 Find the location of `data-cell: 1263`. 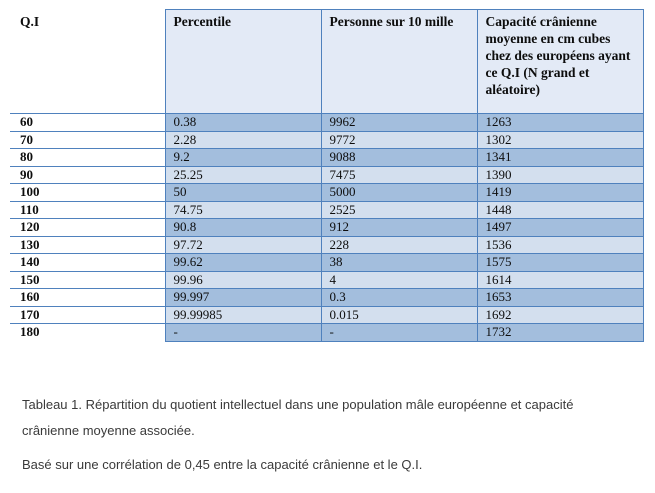

data-cell: 1263 is located at coordinates (560, 122).